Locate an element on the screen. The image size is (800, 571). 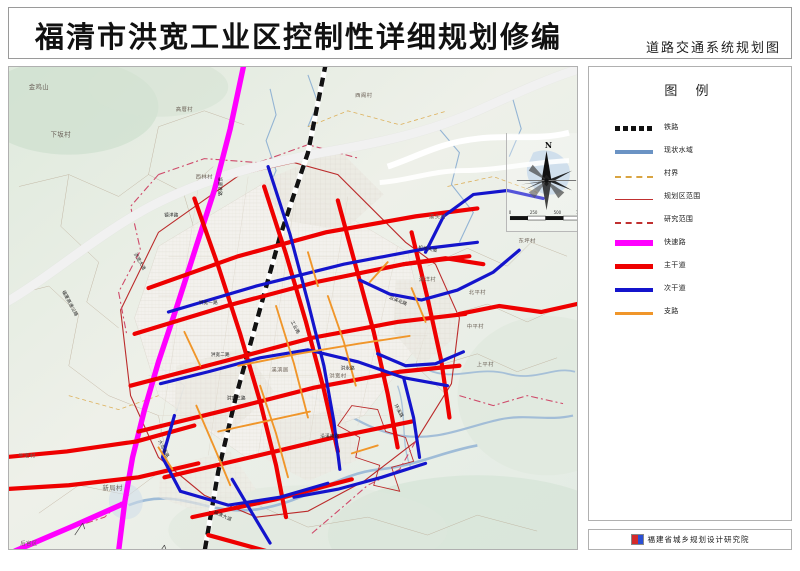
map-place-label: 溪头村 is located at coordinates (438, 216).